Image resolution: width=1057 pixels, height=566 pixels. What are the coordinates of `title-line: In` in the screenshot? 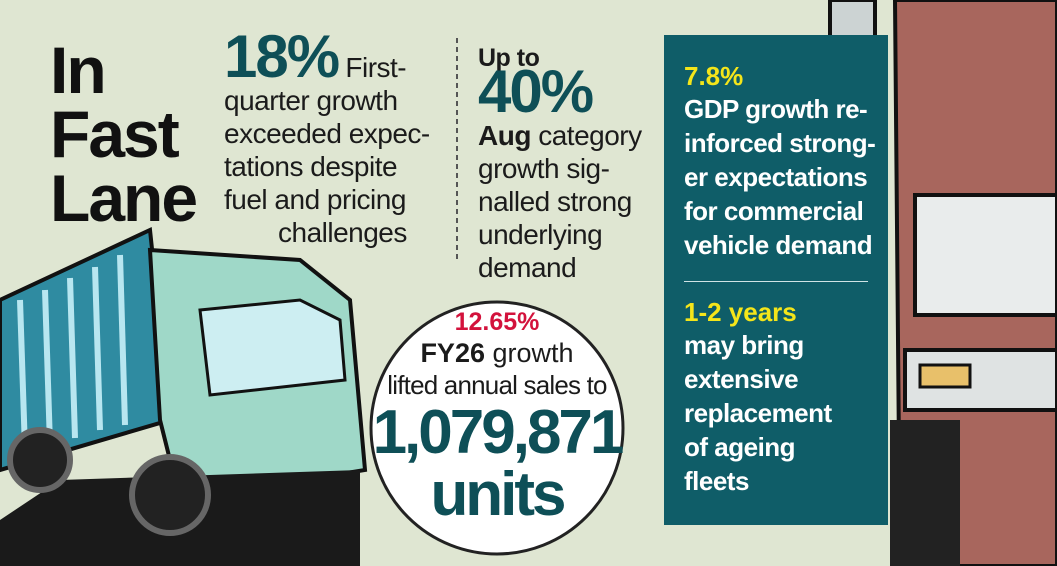 It's located at (78, 70).